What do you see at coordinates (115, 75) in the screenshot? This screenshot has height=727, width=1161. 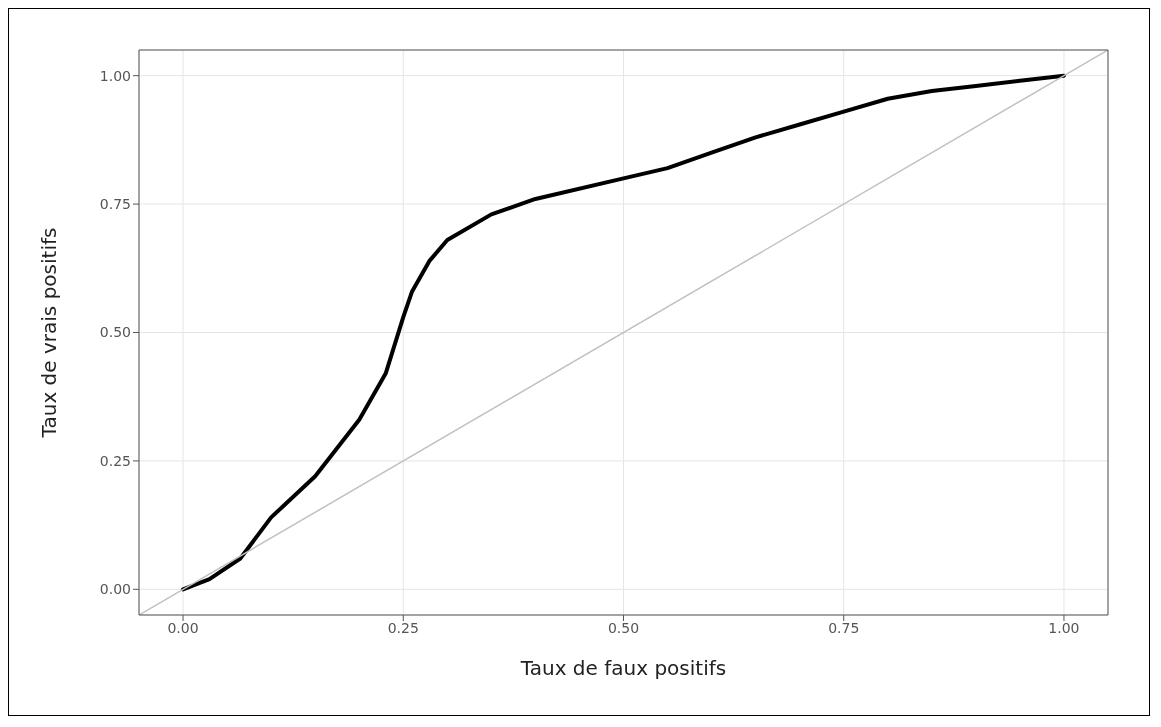 I see `y-tick-label: 1.00` at bounding box center [115, 75].